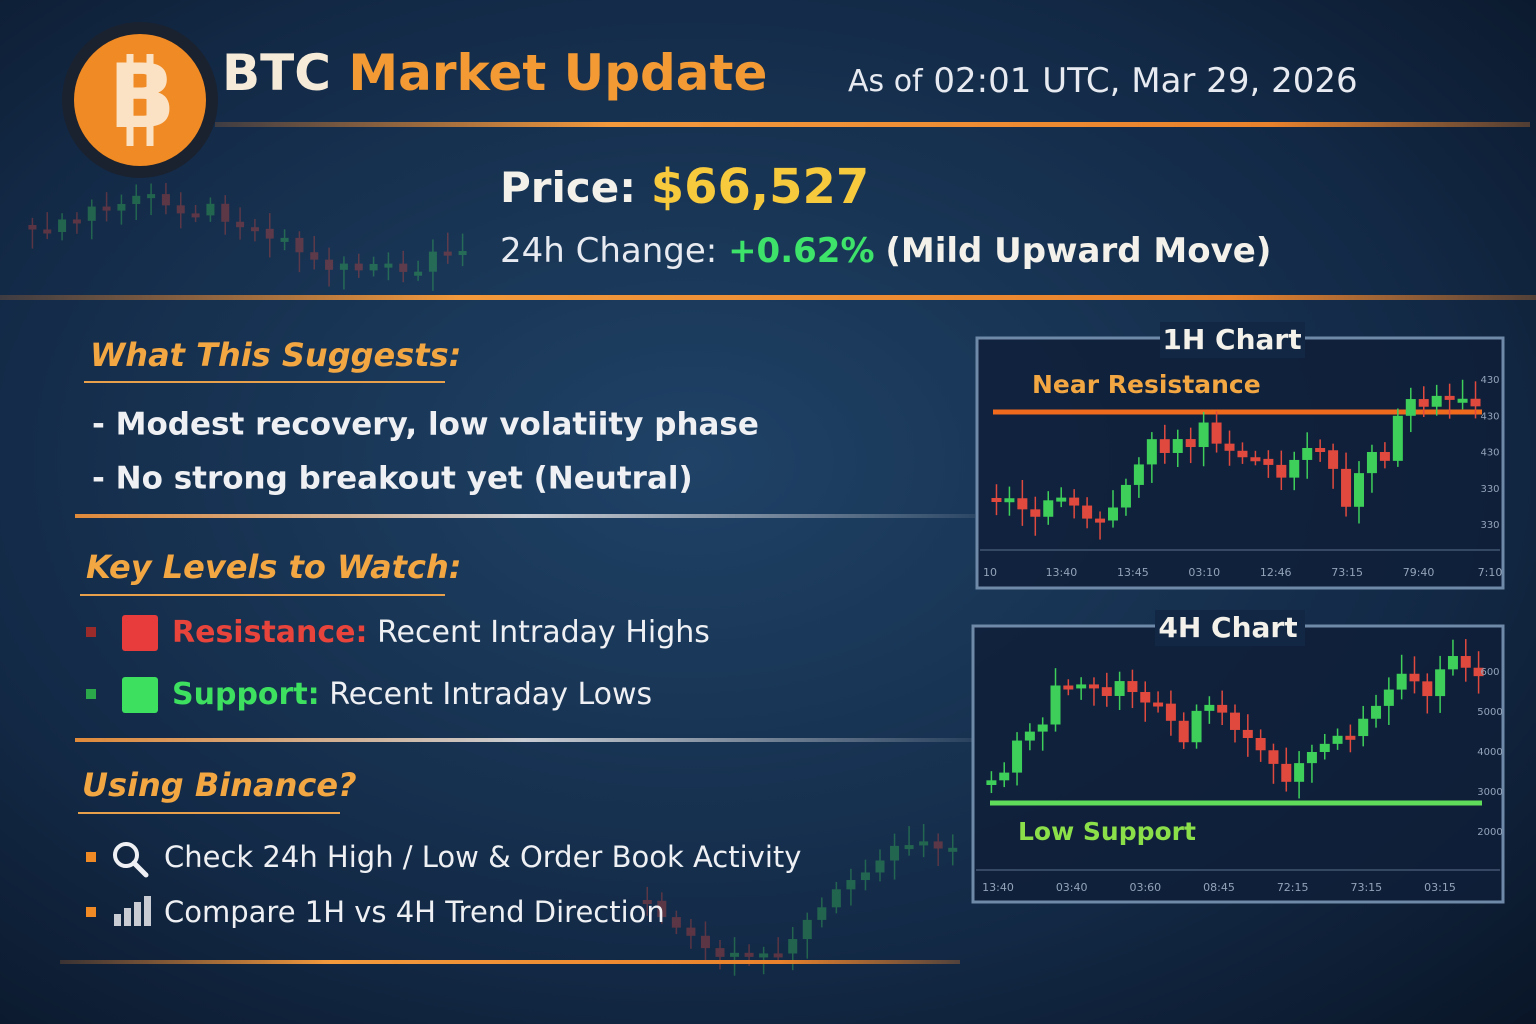 This screenshot has height=1024, width=1536. Describe the element at coordinates (608, 251) in the screenshot. I see `change-label: 24h Change:` at that location.